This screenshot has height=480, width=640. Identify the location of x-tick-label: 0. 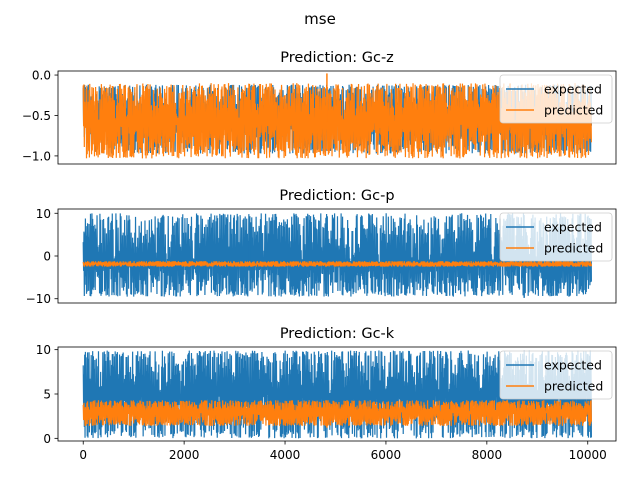
(83, 455).